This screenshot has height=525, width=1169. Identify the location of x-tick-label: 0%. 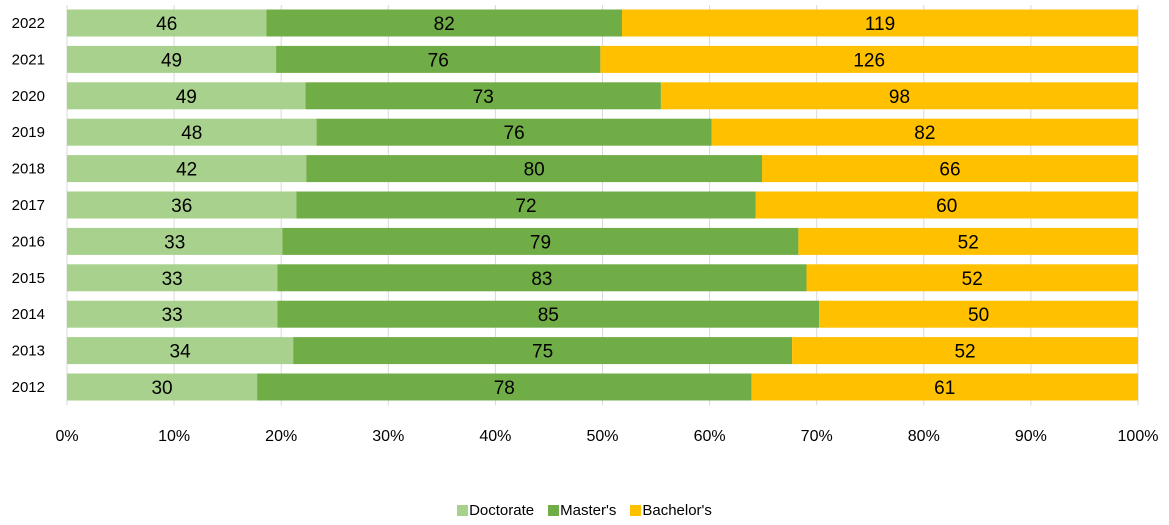
(66, 436).